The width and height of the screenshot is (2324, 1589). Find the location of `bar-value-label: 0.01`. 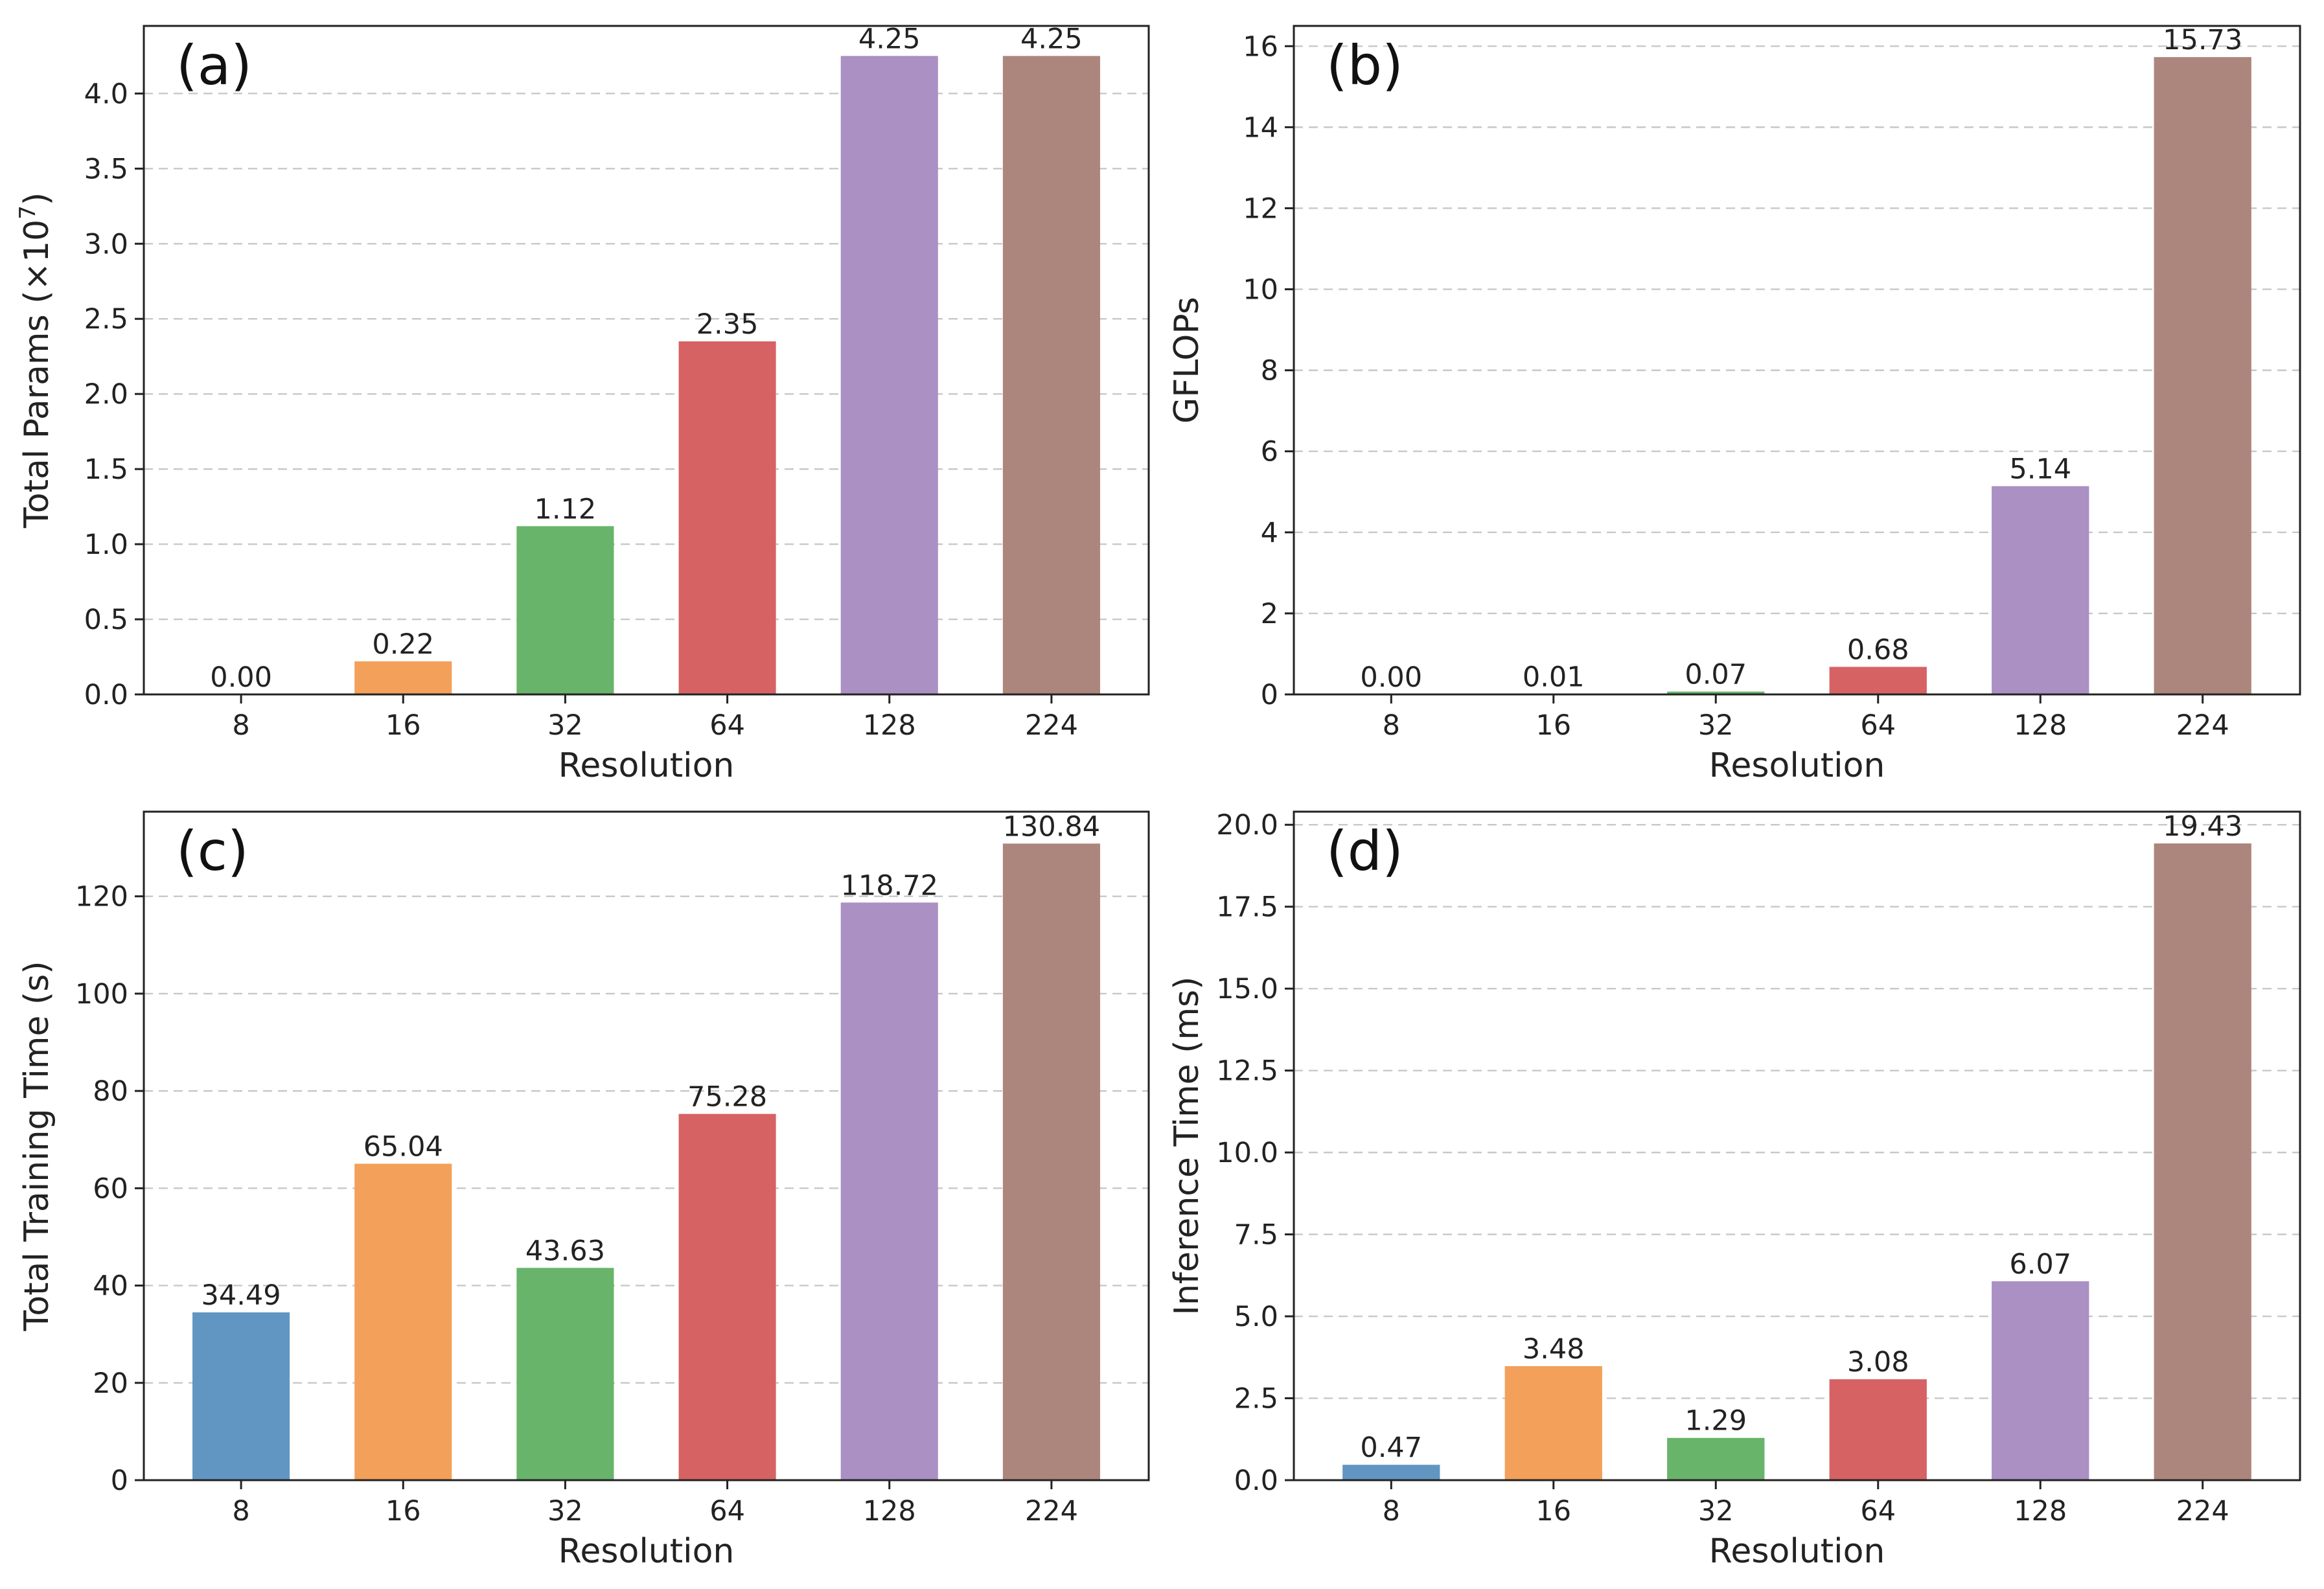

bar-value-label: 0.01 is located at coordinates (1554, 677).